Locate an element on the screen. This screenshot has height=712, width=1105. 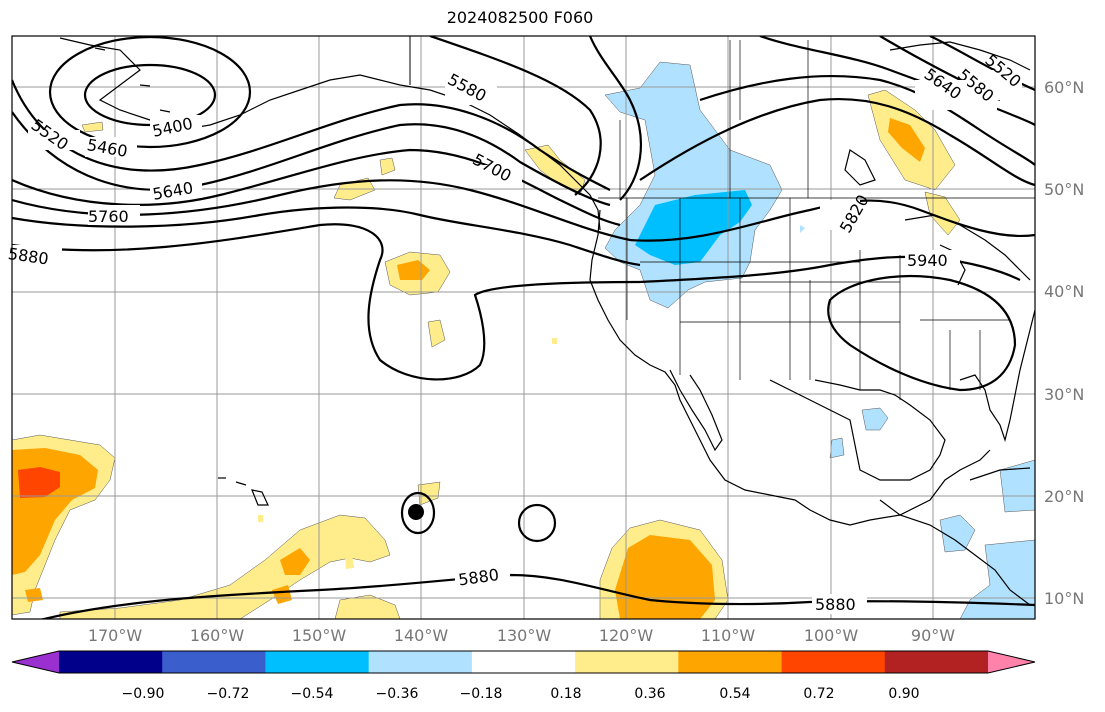
lon-label: 100°W is located at coordinates (831, 635).